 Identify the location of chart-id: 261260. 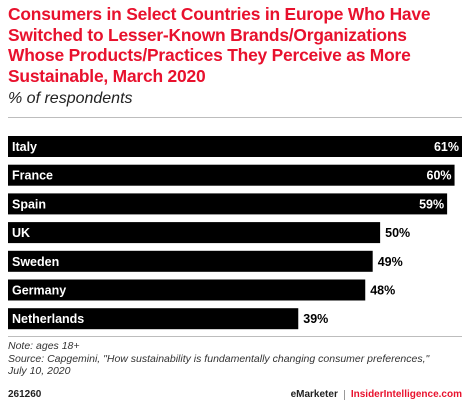
(25, 394).